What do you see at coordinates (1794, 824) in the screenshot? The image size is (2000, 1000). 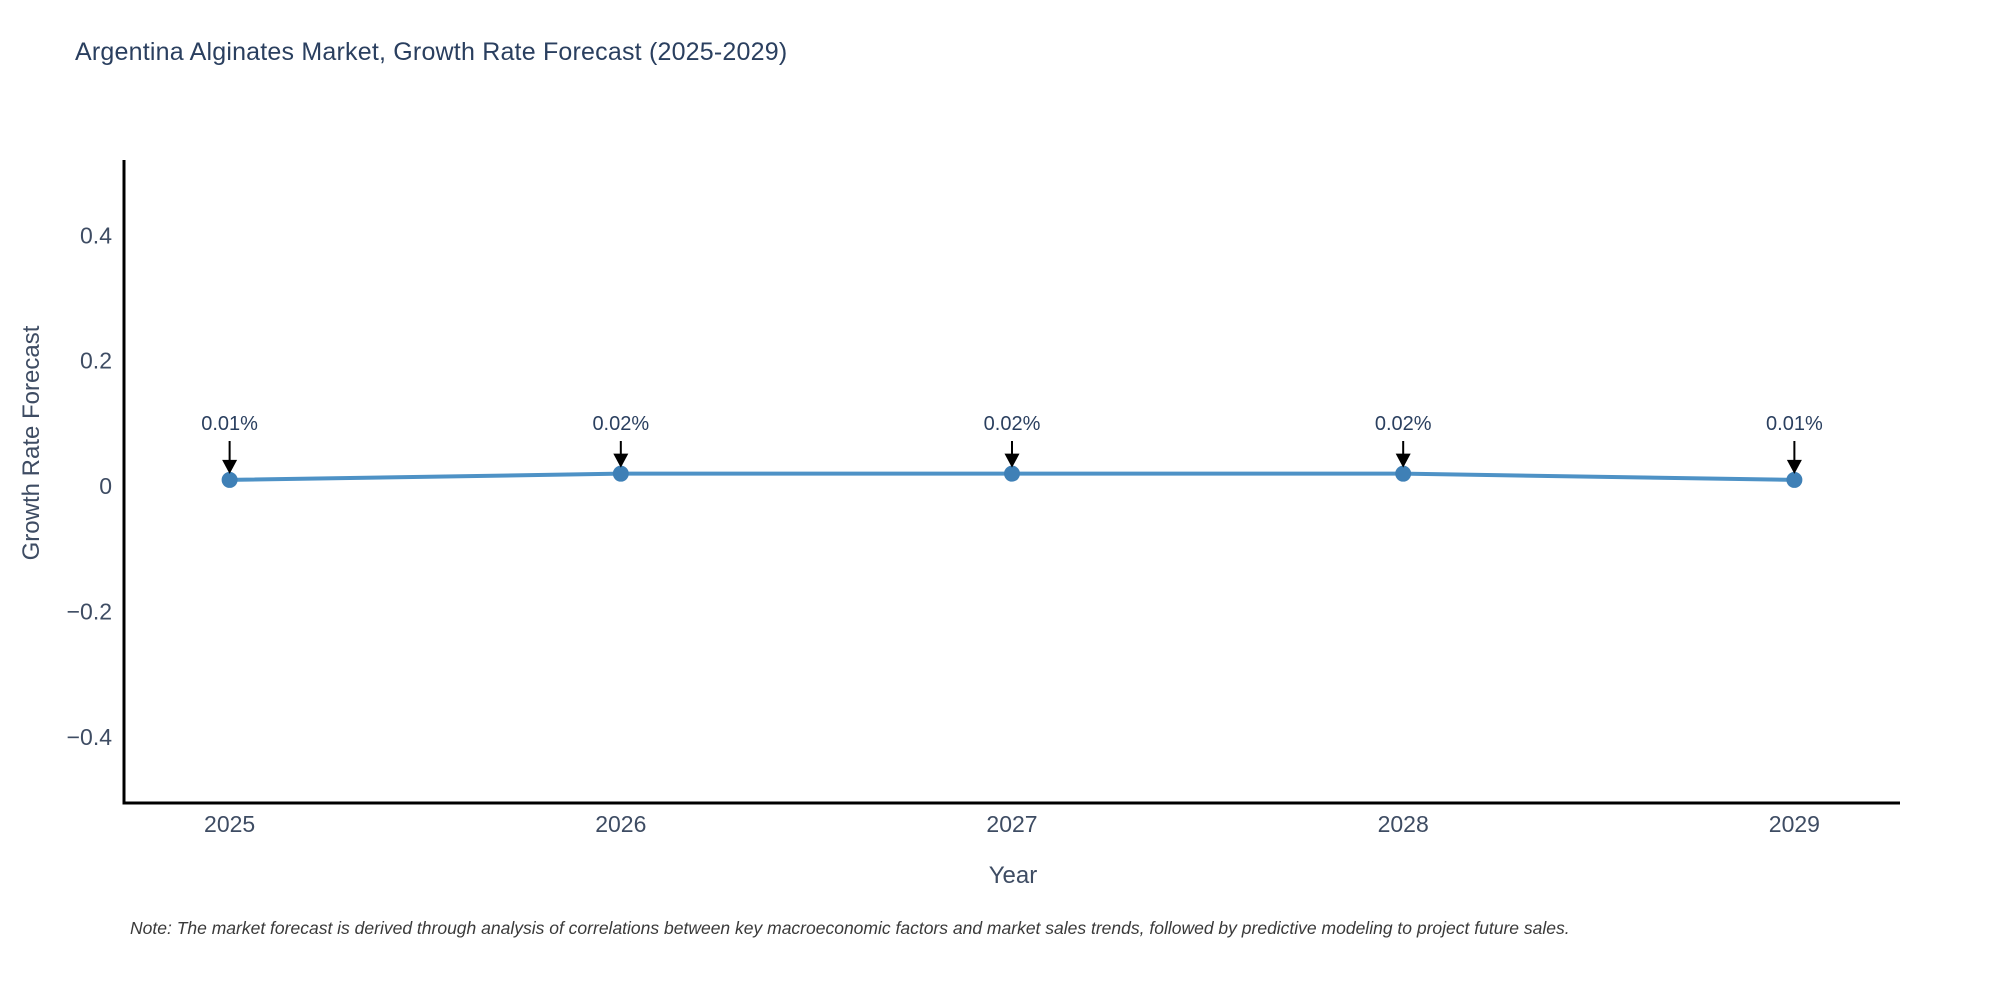 I see `x-tick-label: 2029` at bounding box center [1794, 824].